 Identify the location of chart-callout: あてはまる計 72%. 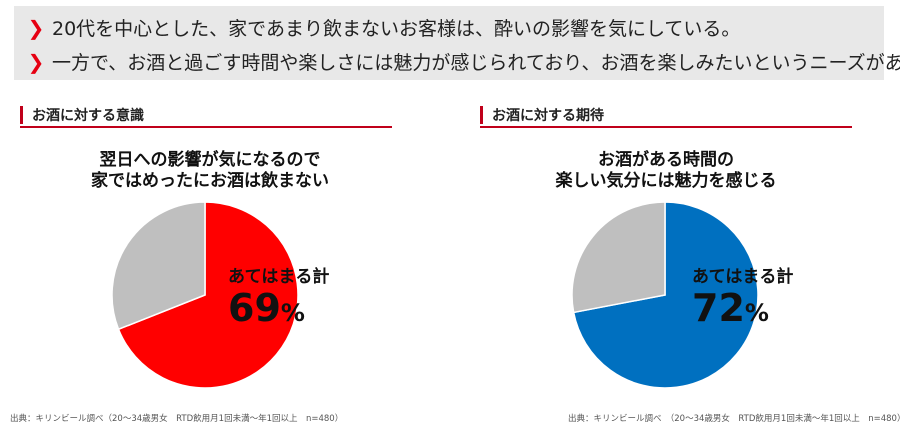
(742, 298).